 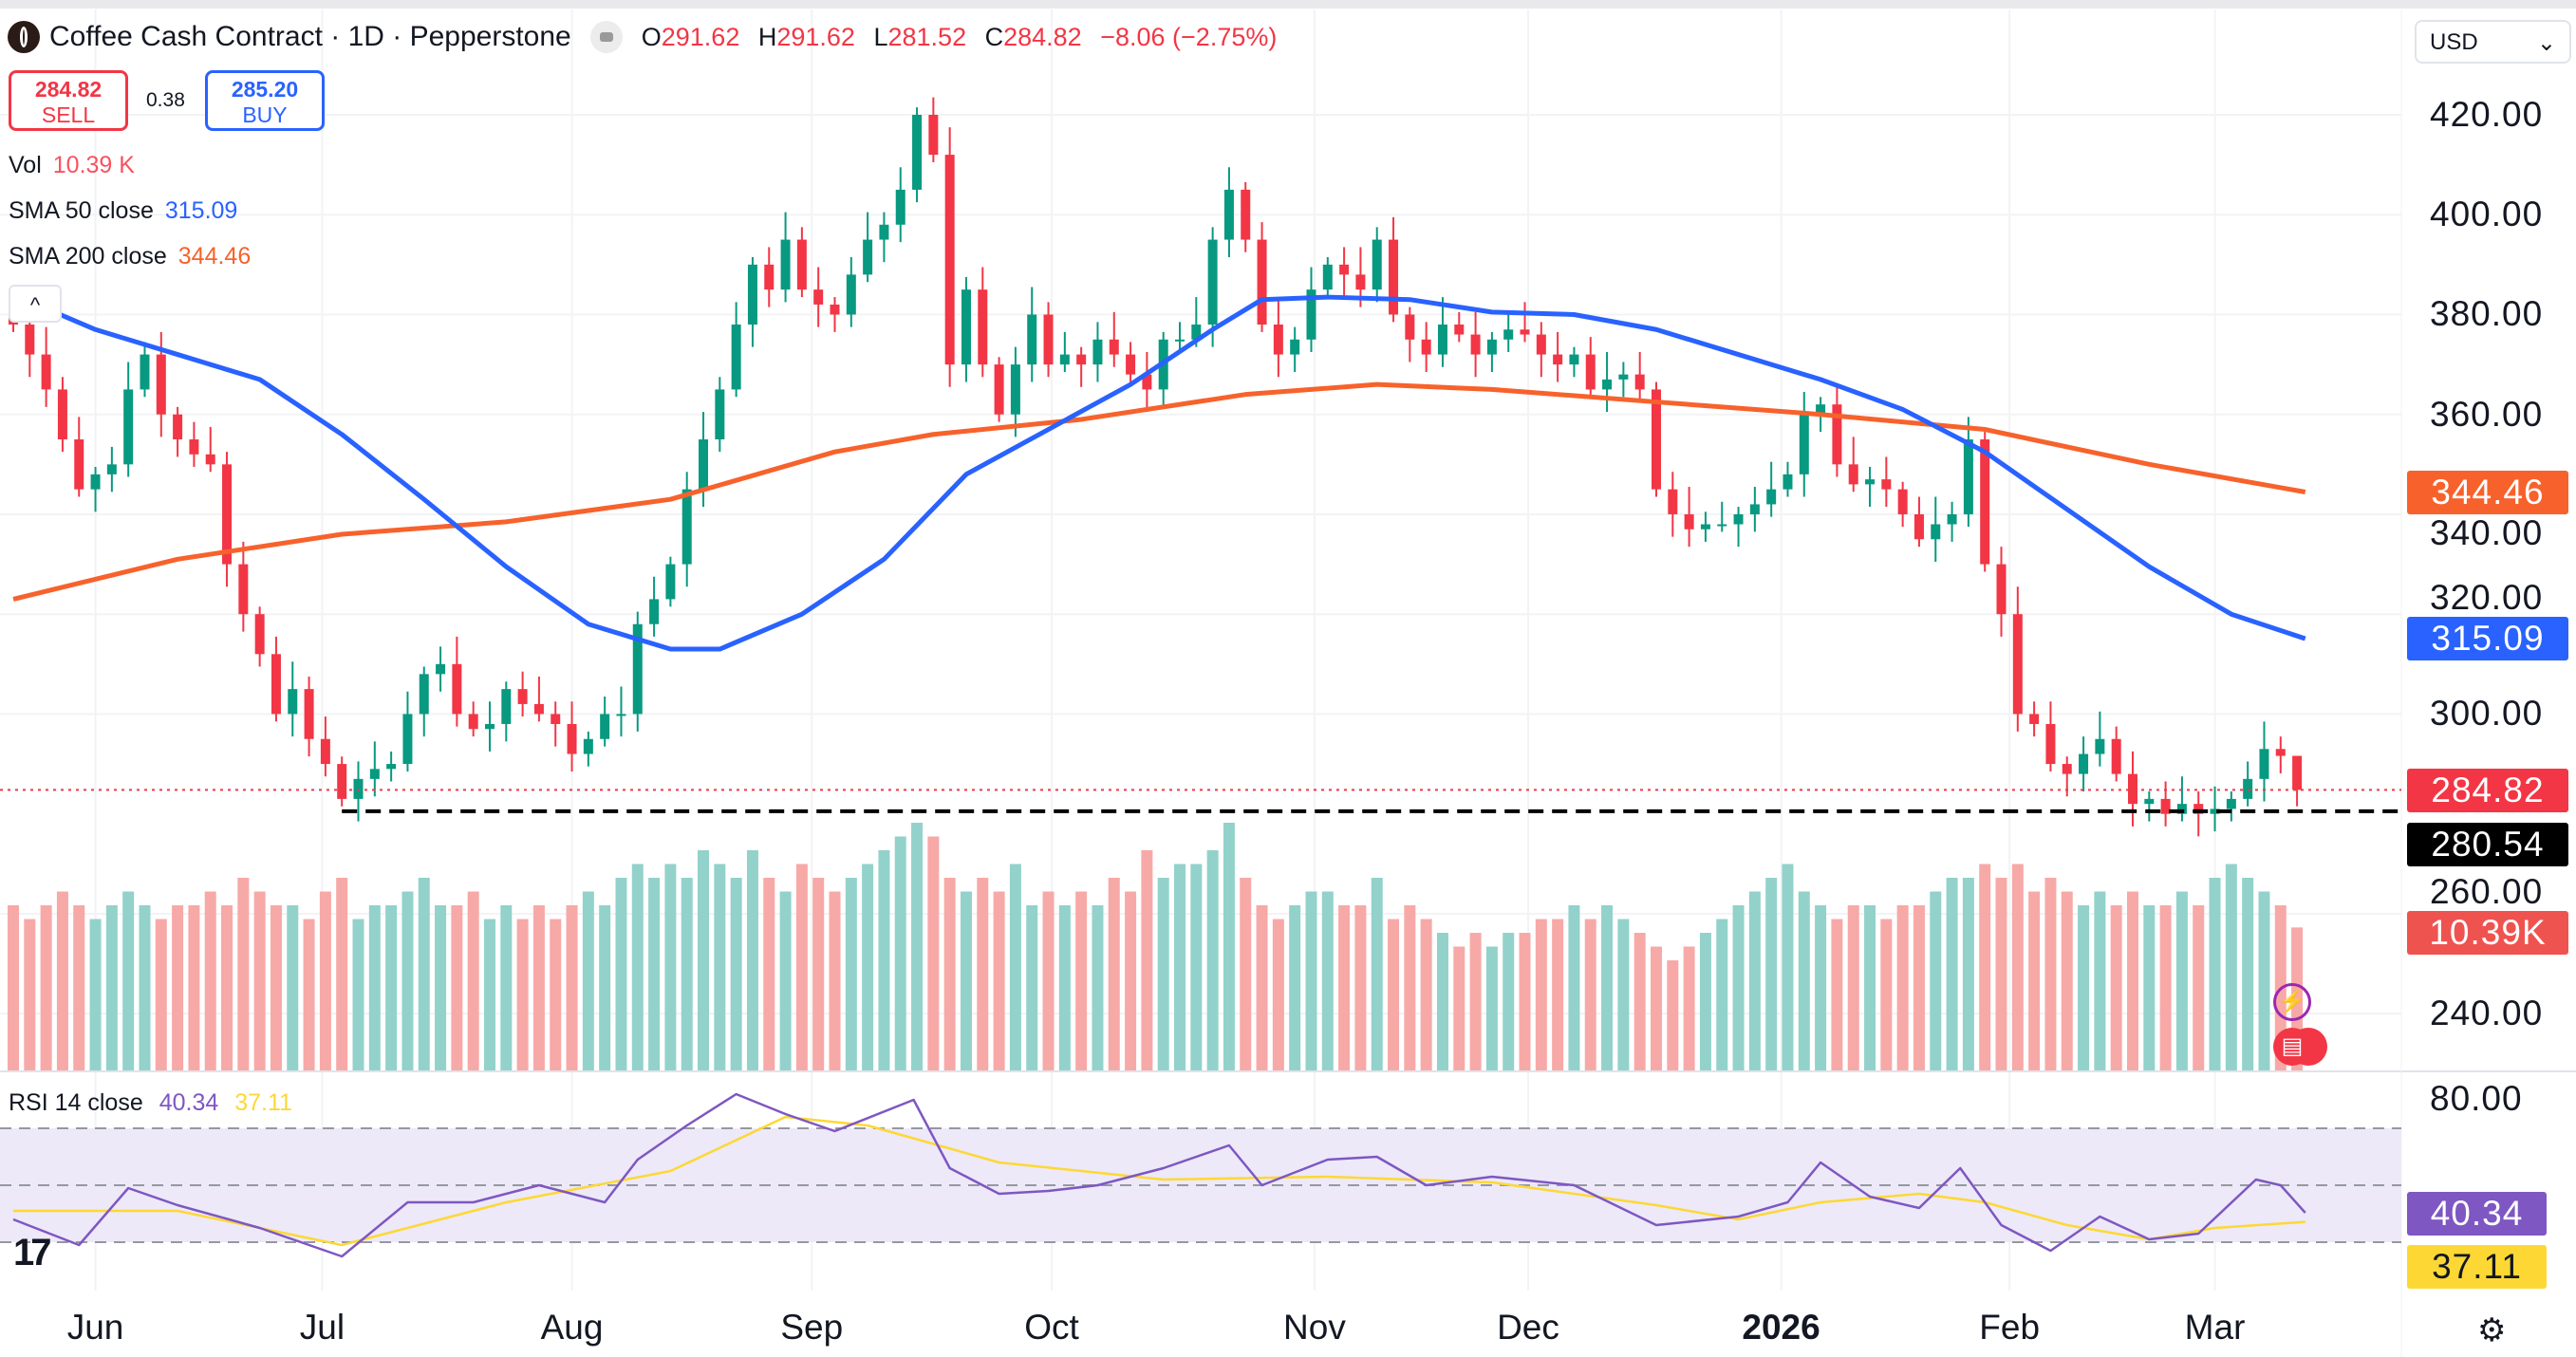 What do you see at coordinates (123, 211) in the screenshot?
I see `legend-sma50: SMA 50 close 315.09` at bounding box center [123, 211].